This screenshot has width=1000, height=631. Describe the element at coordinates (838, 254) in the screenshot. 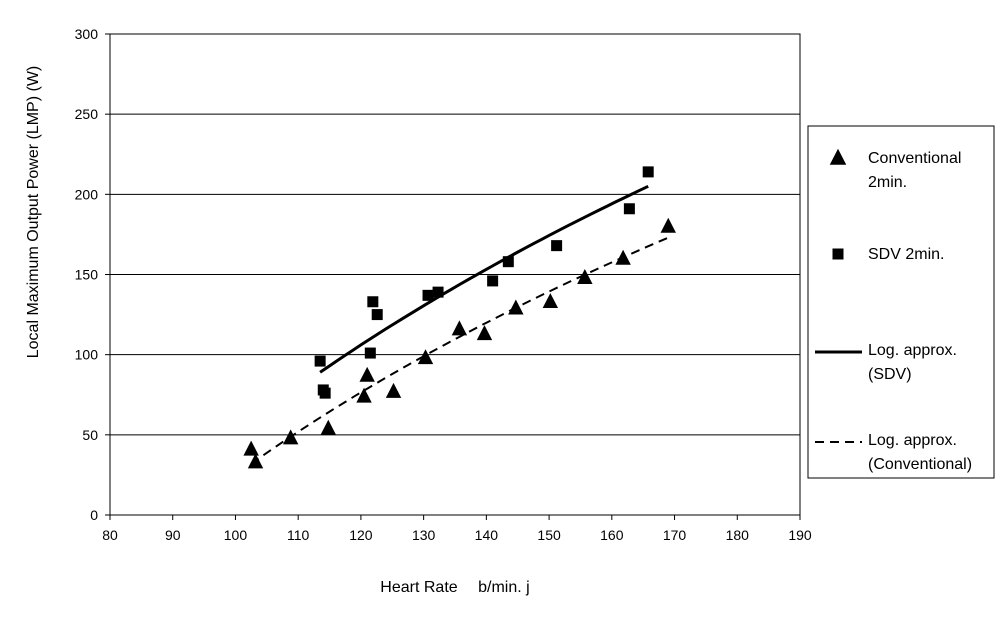

I see `legend-square-icon` at that location.